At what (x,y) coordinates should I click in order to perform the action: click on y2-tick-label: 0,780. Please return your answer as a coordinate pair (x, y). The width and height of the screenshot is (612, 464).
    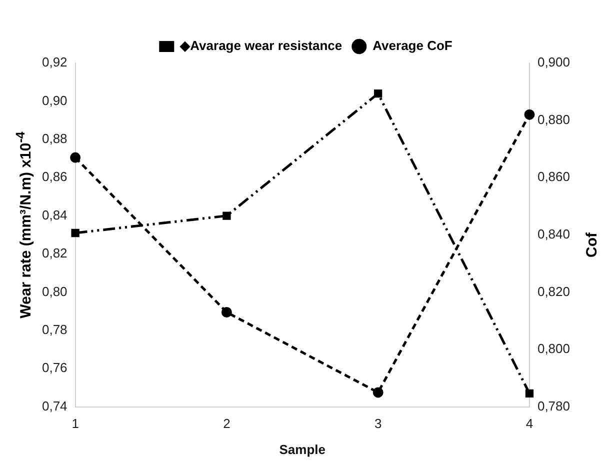
    Looking at the image, I should click on (553, 406).